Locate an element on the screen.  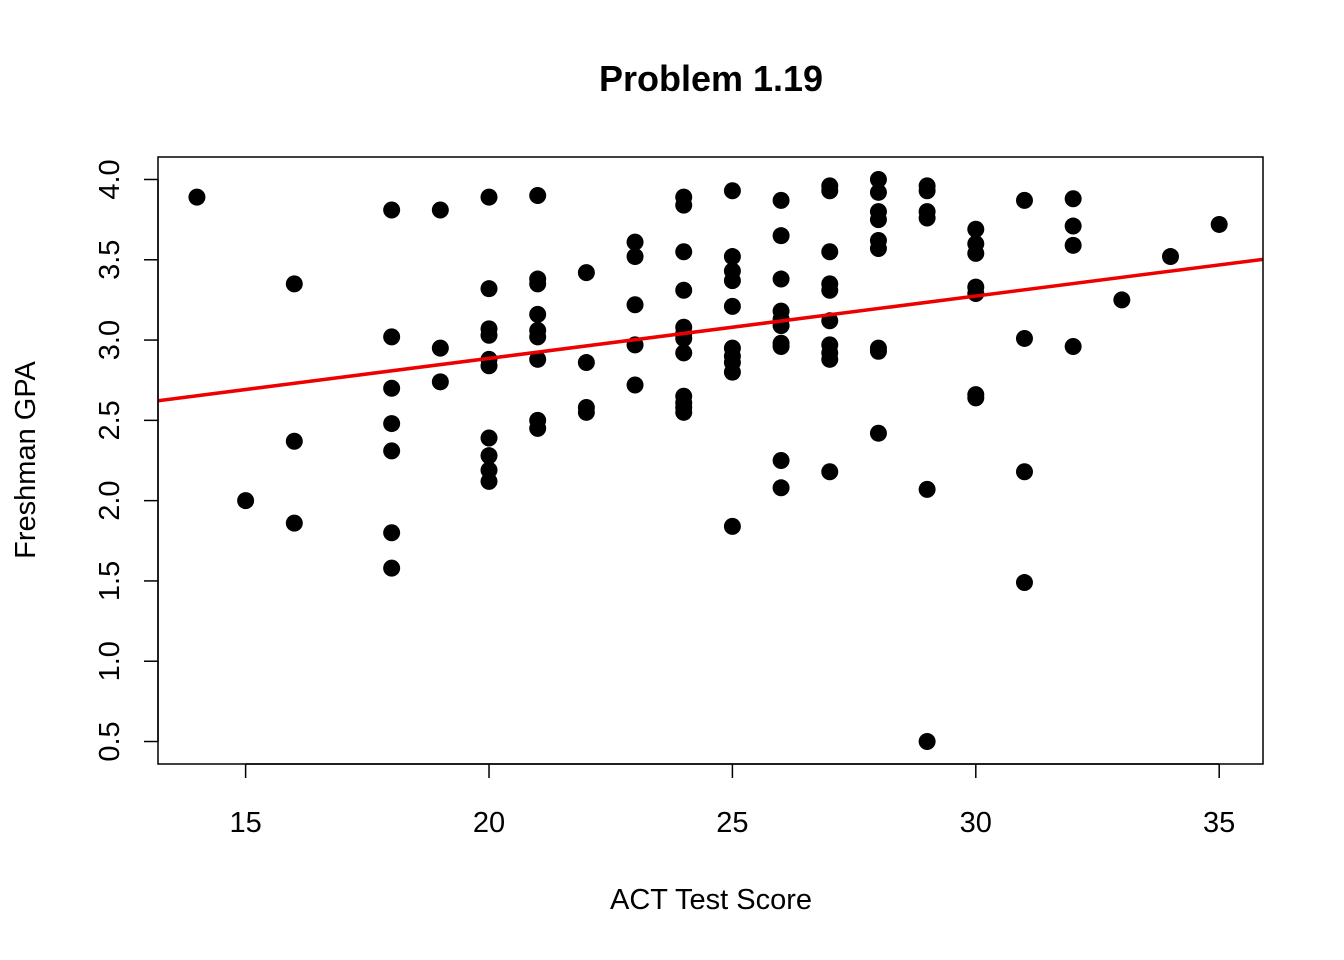
x-tick-label: 35 is located at coordinates (1219, 823).